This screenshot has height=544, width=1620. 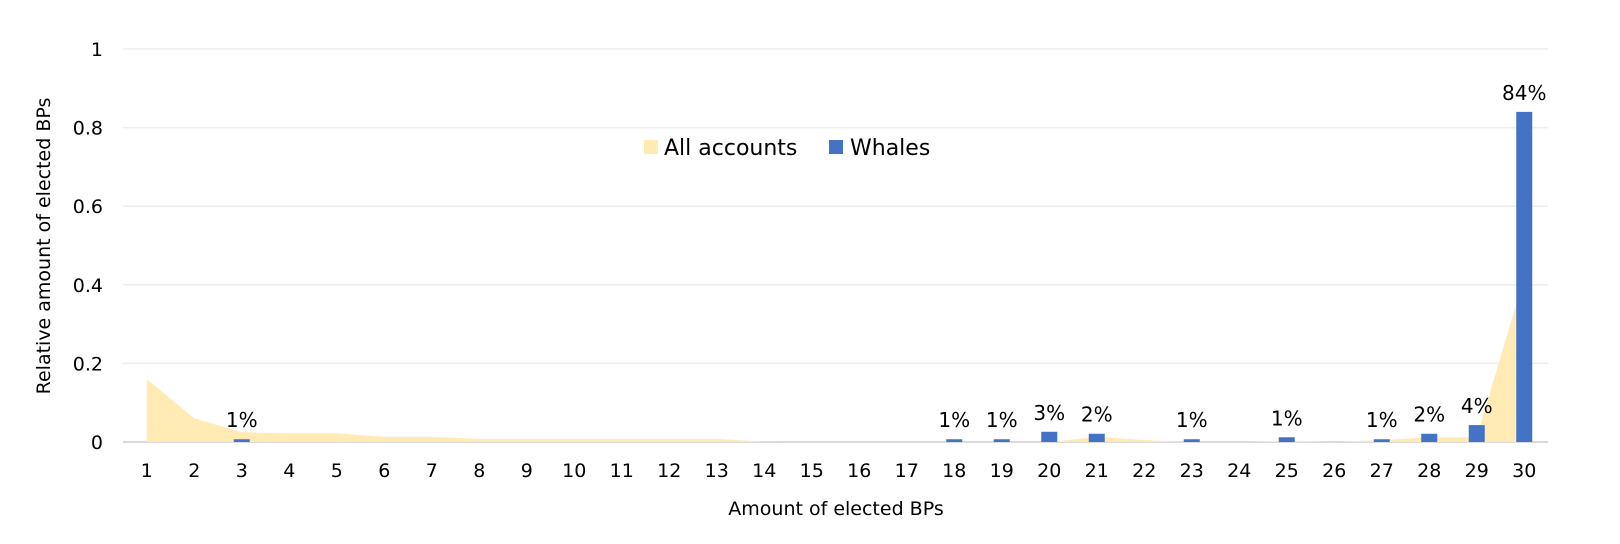 I want to click on y-tick-label: 0, so click(x=97, y=443).